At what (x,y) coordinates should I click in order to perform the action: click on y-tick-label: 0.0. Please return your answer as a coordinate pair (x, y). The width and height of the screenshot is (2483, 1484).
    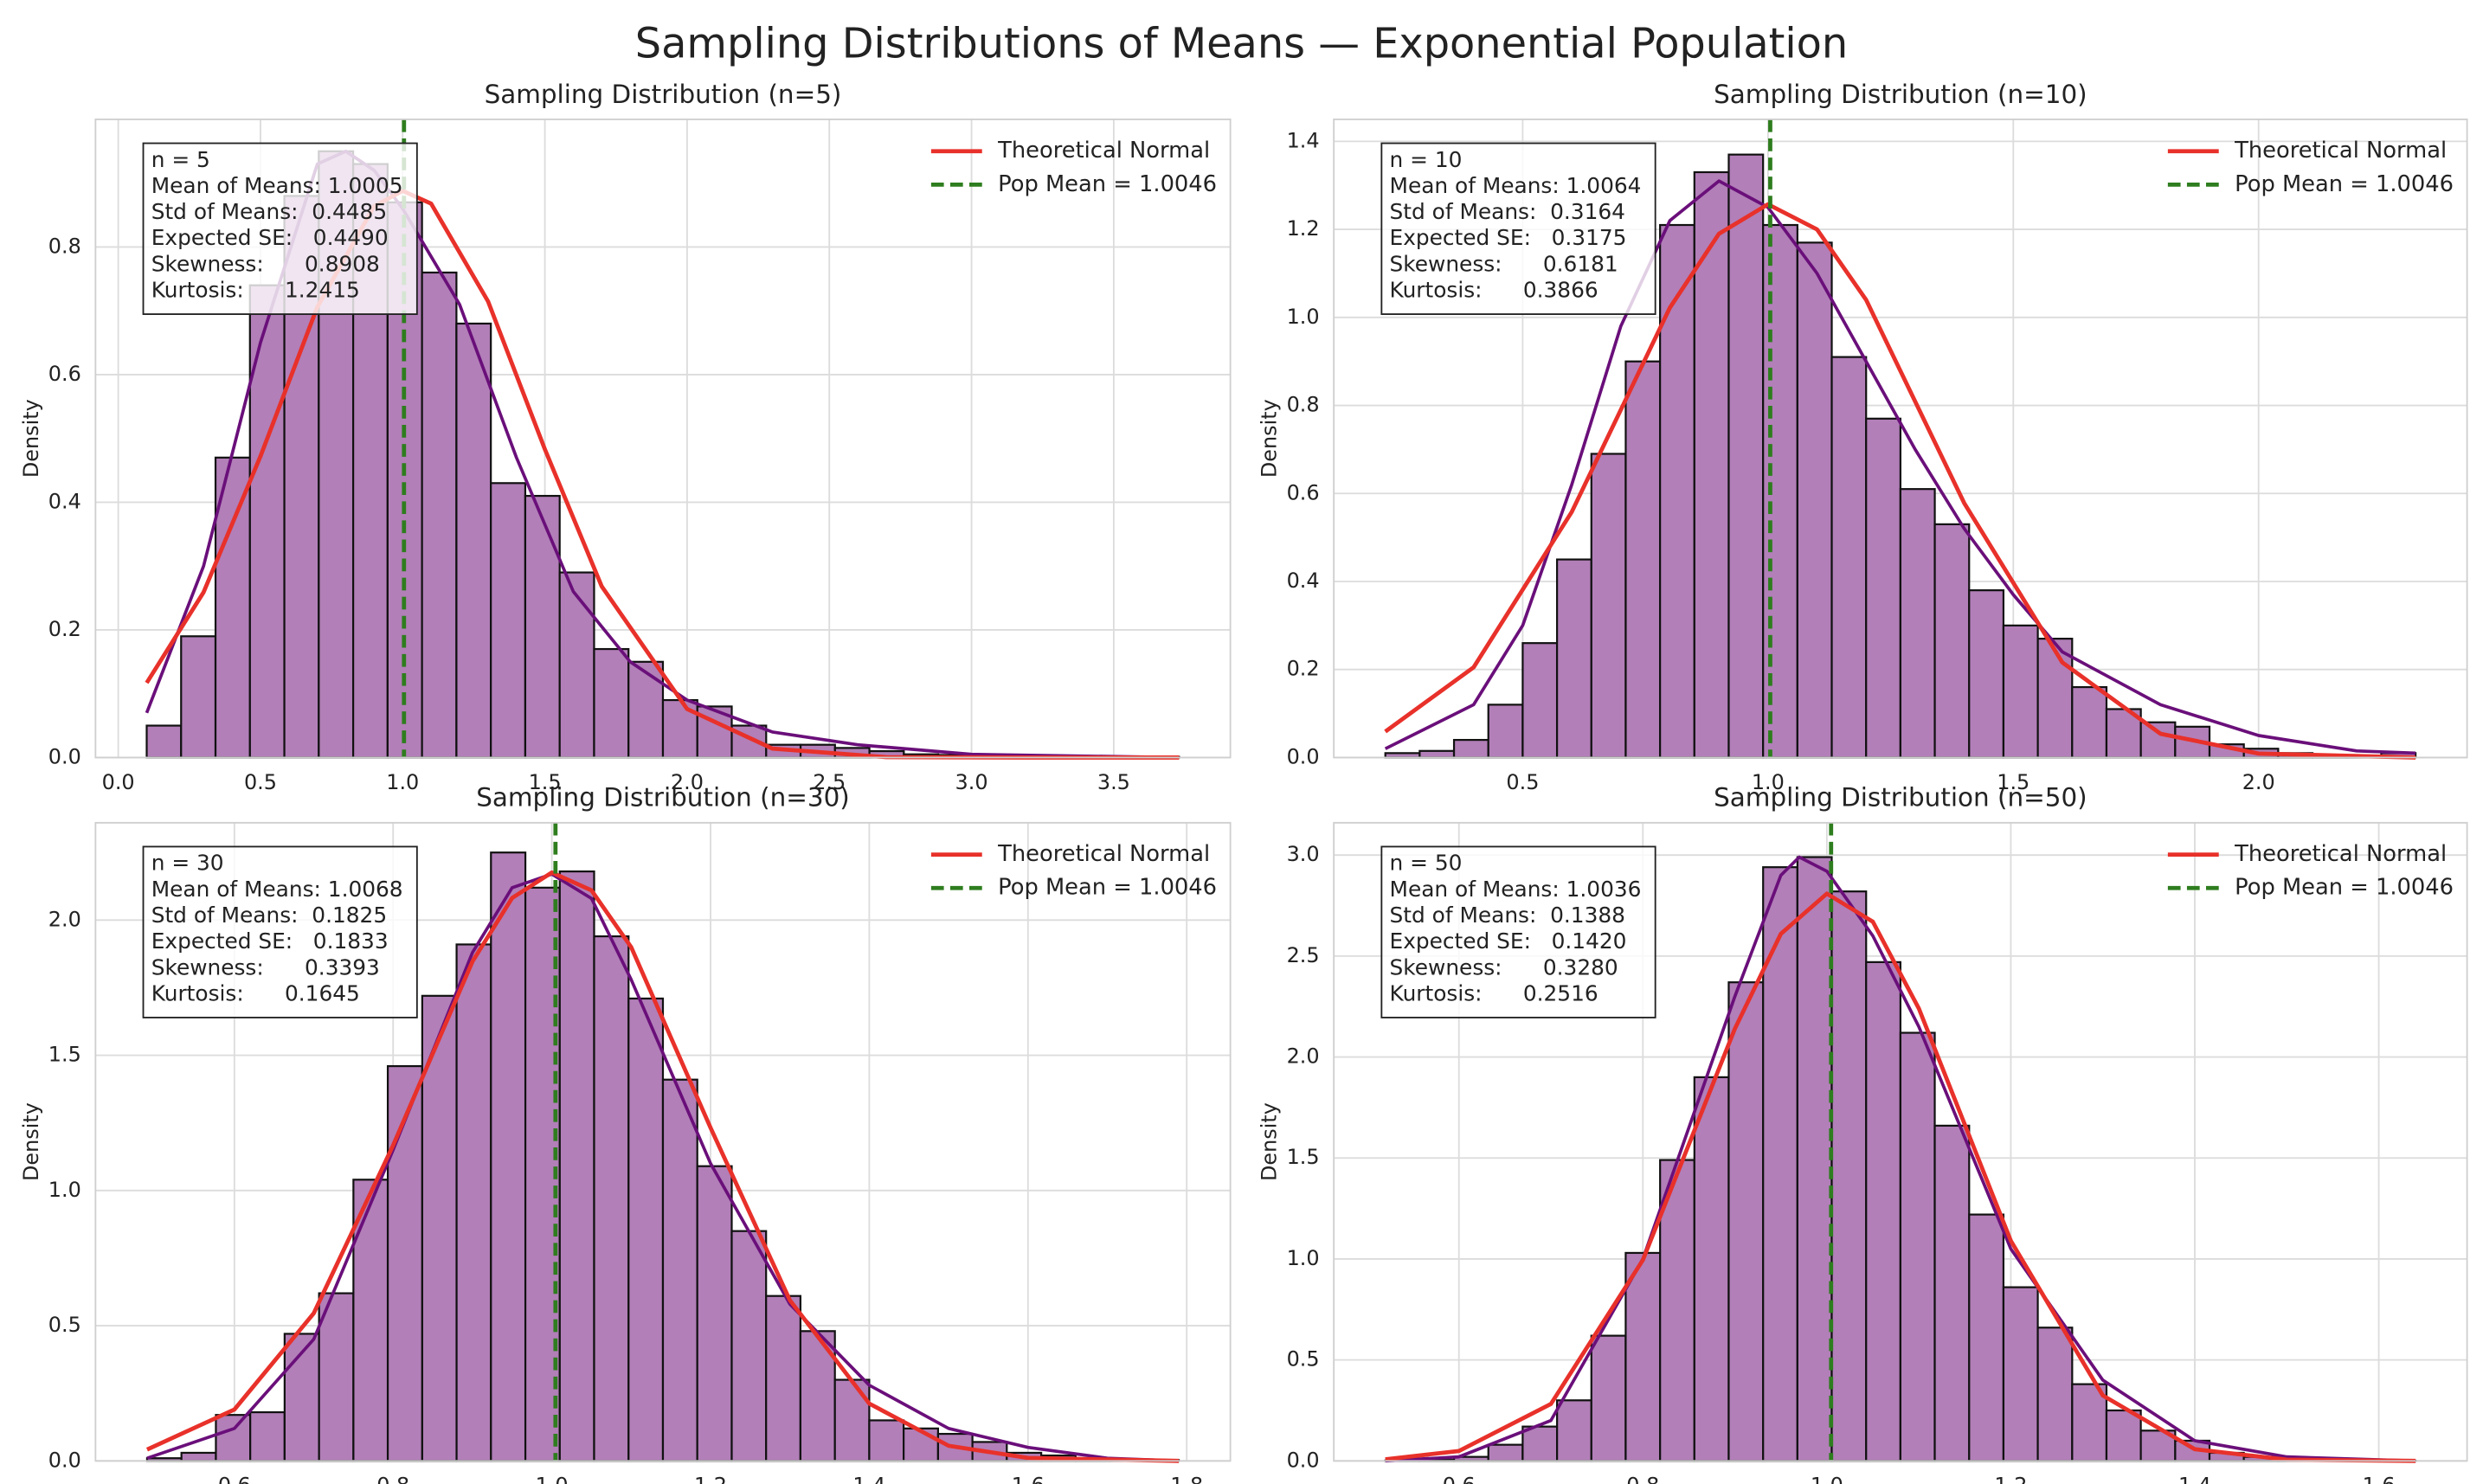
    Looking at the image, I should click on (1303, 756).